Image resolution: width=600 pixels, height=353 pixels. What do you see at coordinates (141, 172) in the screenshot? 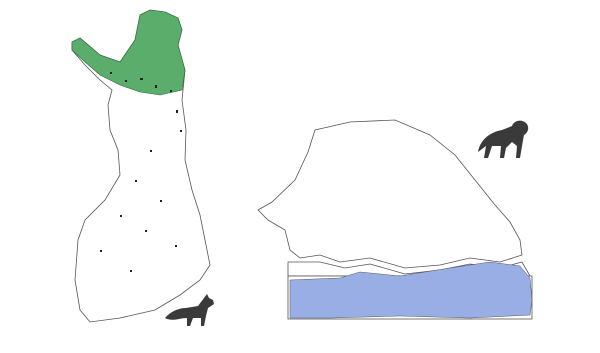
I see `finland-records` at bounding box center [141, 172].